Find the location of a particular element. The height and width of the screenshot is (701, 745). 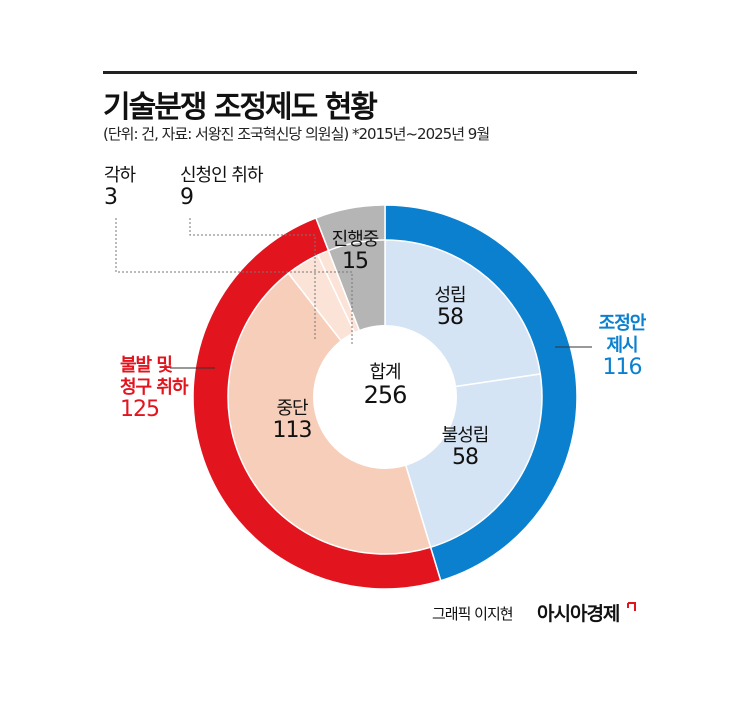

label-blue-line2: 제시 is located at coordinates (622, 345).